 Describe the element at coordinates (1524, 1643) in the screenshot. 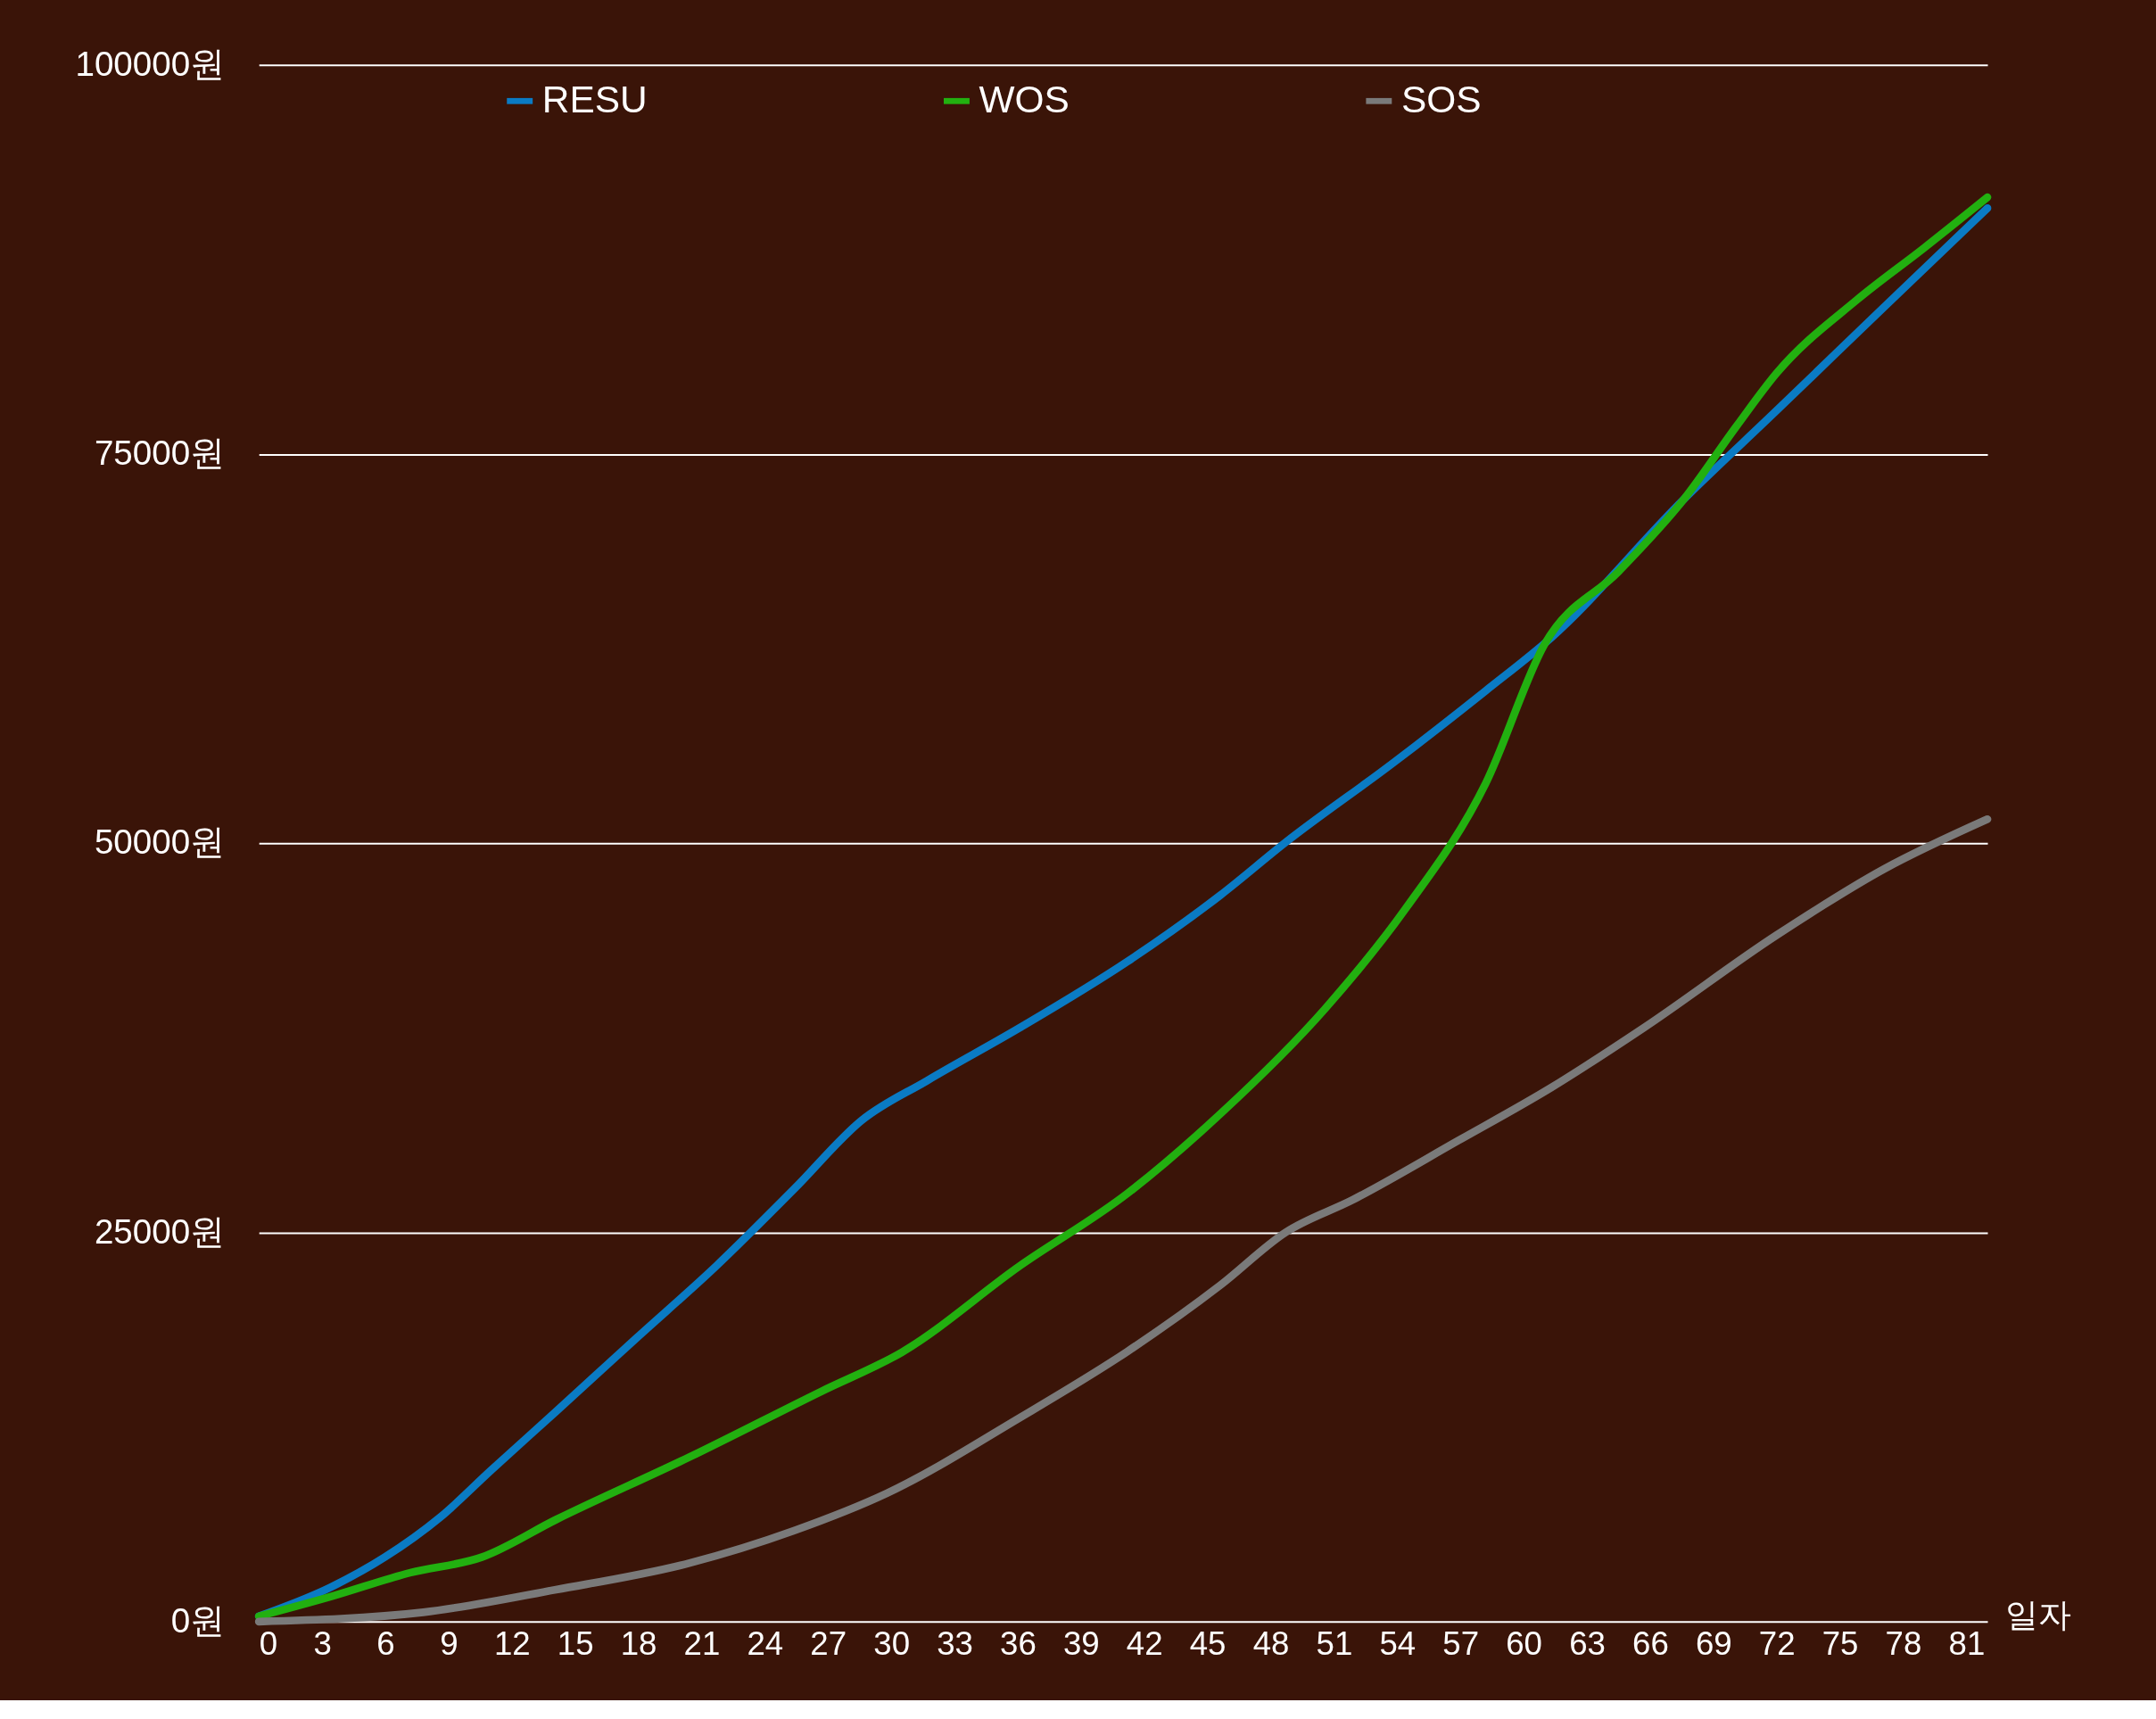

I see `x-tick-label: 60` at that location.